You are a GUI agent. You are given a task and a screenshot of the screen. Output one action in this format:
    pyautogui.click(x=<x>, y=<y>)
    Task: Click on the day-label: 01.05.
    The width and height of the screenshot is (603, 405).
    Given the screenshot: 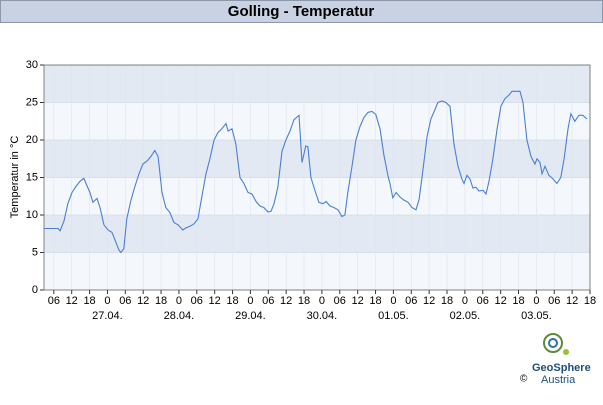 What is the action you would take?
    pyautogui.click(x=393, y=316)
    